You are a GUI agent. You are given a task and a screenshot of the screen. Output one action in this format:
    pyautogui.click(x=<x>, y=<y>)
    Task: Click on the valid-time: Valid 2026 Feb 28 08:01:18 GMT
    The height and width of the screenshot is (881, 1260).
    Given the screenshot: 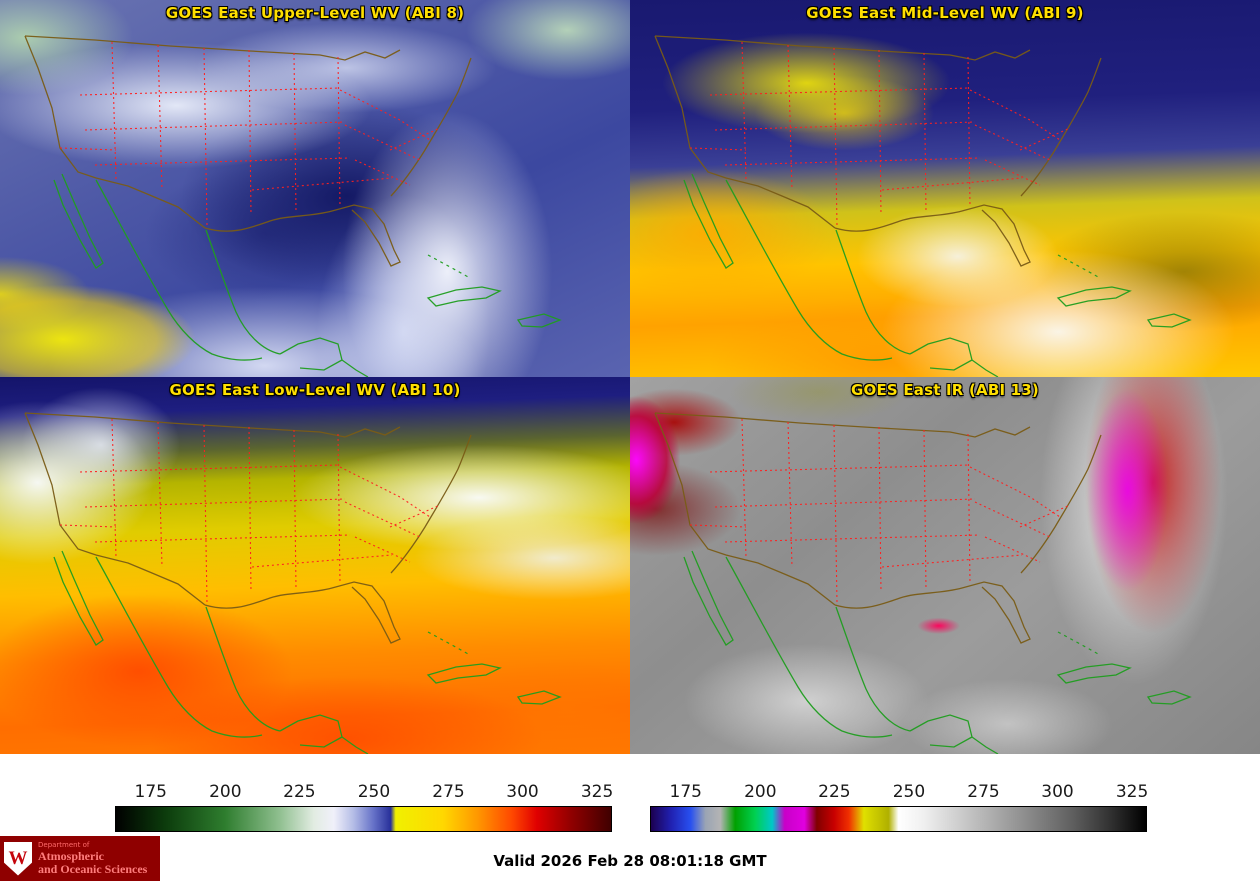 What is the action you would take?
    pyautogui.click(x=630, y=861)
    